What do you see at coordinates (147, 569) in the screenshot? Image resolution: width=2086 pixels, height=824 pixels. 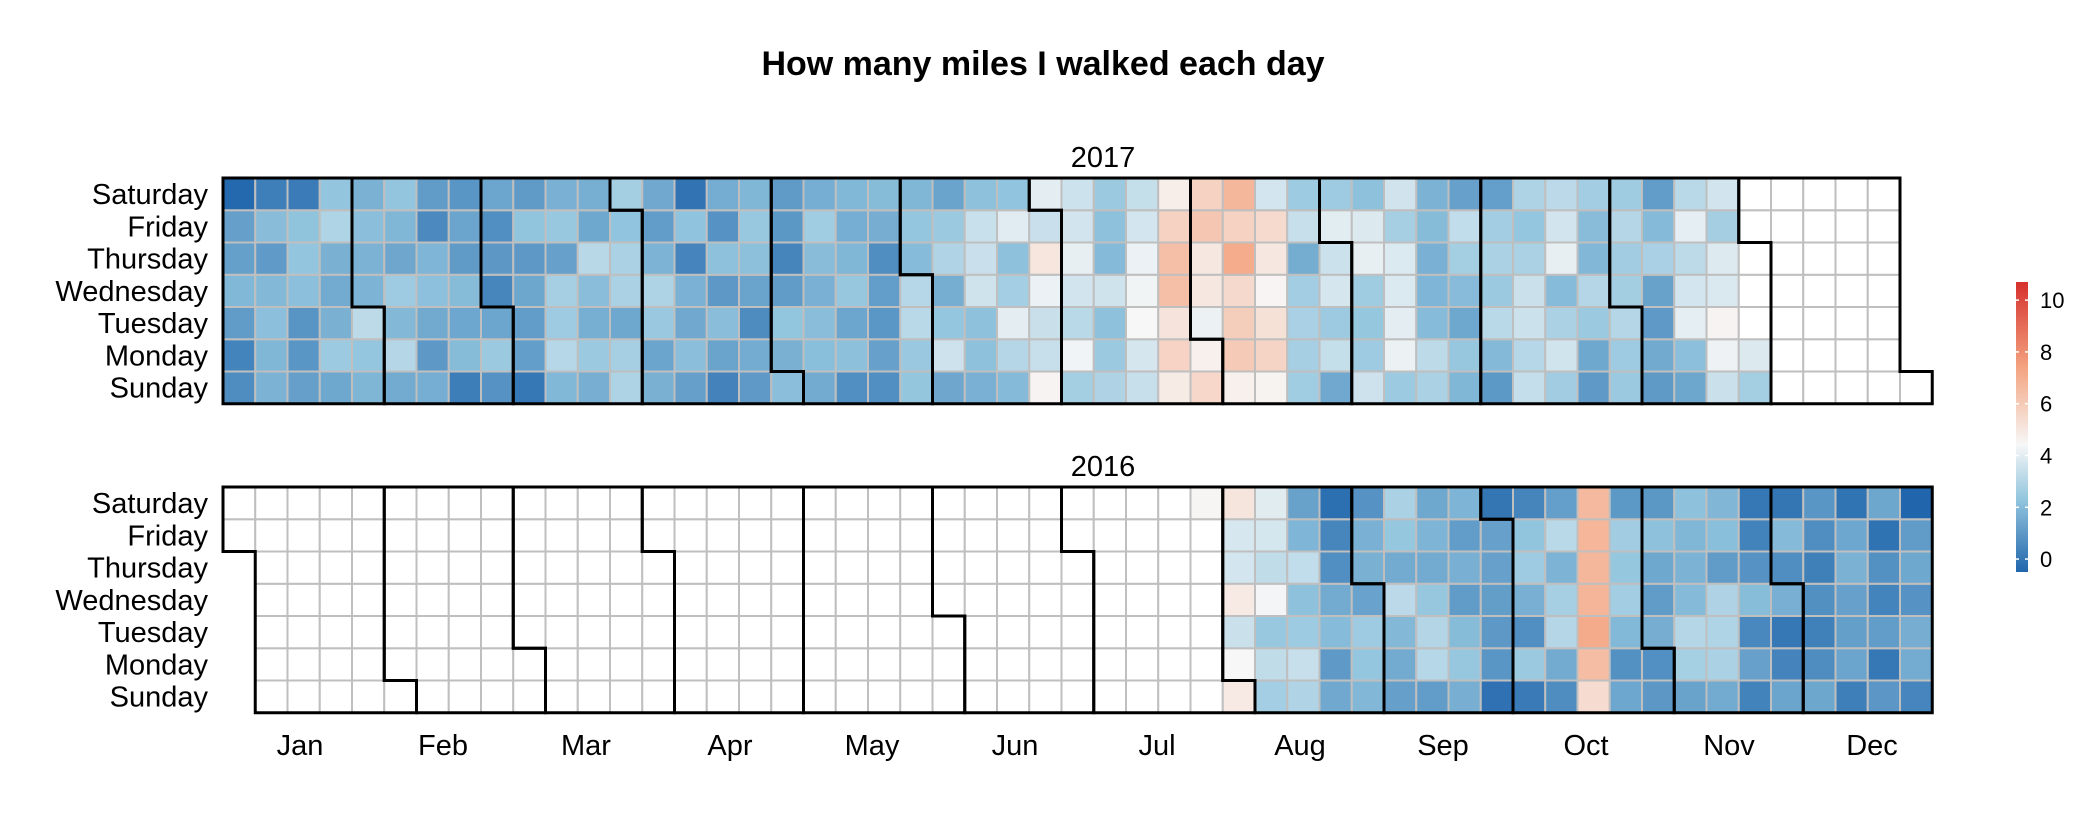 I see `day-label-thursday-2016: Thursday` at bounding box center [147, 569].